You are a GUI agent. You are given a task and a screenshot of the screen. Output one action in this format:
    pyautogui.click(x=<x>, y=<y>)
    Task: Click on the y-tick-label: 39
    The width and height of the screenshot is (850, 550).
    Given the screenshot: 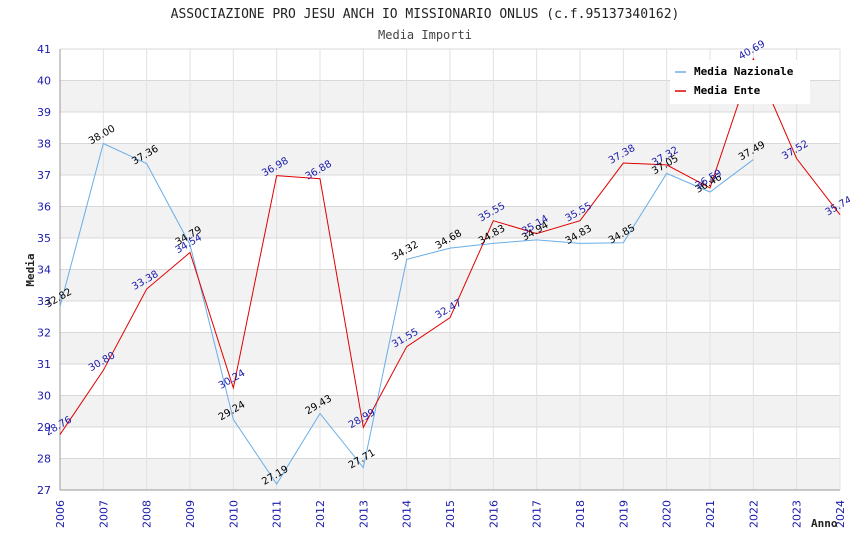 What is the action you would take?
    pyautogui.click(x=44, y=112)
    